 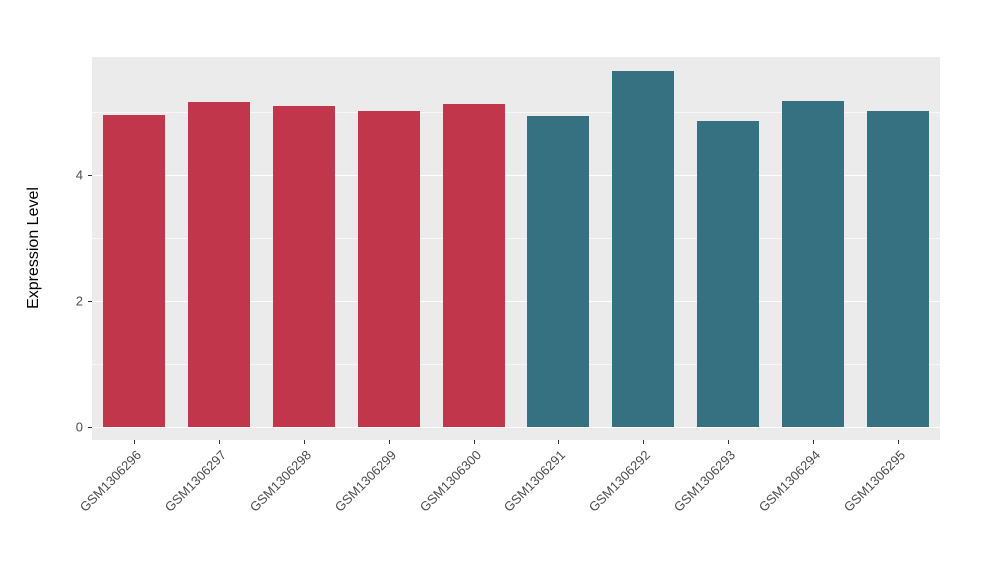 What do you see at coordinates (534, 481) in the screenshot?
I see `x-tick-label-text: GSM1306291` at bounding box center [534, 481].